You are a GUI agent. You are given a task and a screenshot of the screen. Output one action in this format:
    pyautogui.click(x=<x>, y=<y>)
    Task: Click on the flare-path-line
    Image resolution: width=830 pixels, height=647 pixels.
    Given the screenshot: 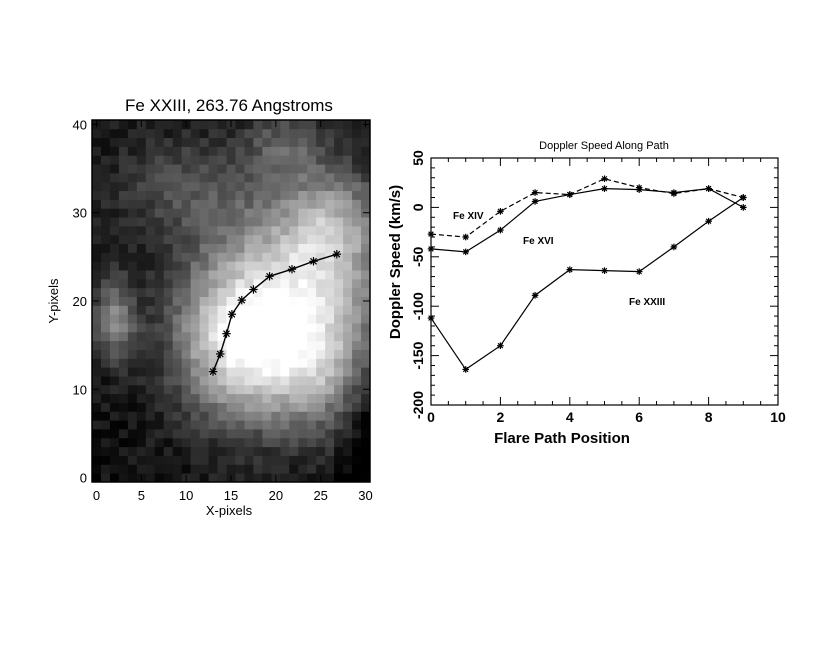 What is the action you would take?
    pyautogui.click(x=275, y=312)
    